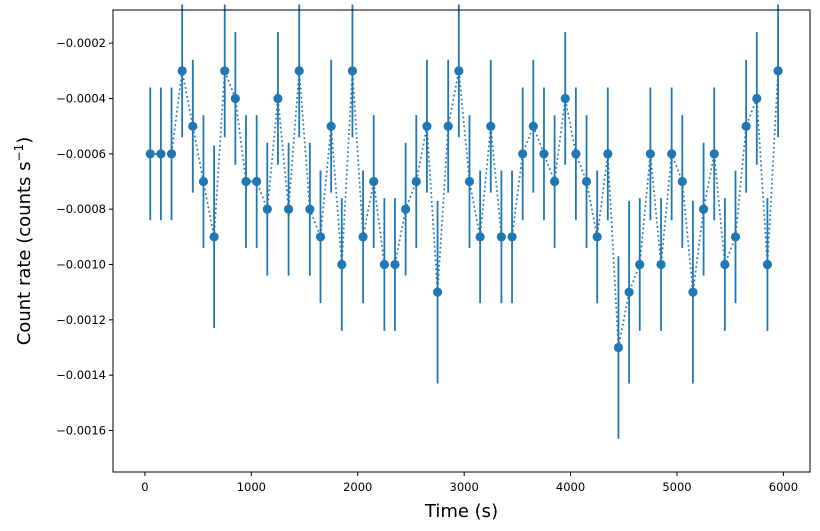 This screenshot has height=531, width=820. What do you see at coordinates (783, 487) in the screenshot?
I see `x-tick-label: 6000` at bounding box center [783, 487].